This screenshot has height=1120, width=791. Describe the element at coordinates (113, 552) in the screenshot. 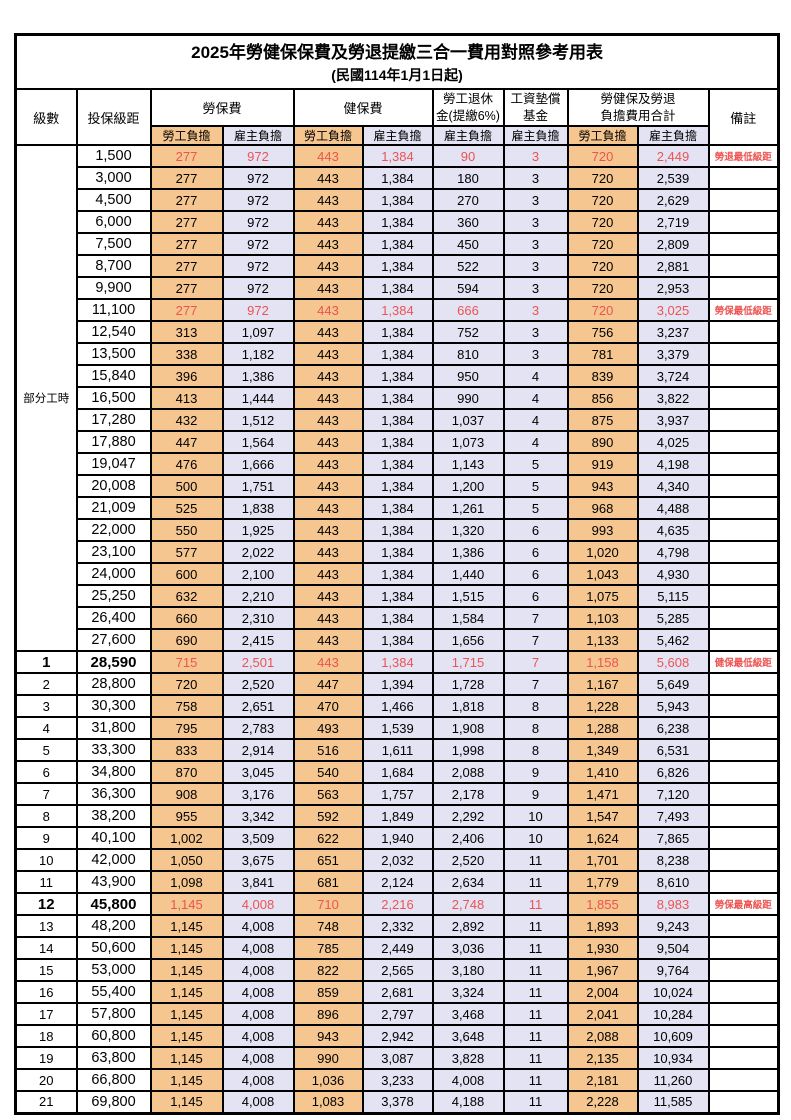

I see `cell-bracket: 23,100` at that location.